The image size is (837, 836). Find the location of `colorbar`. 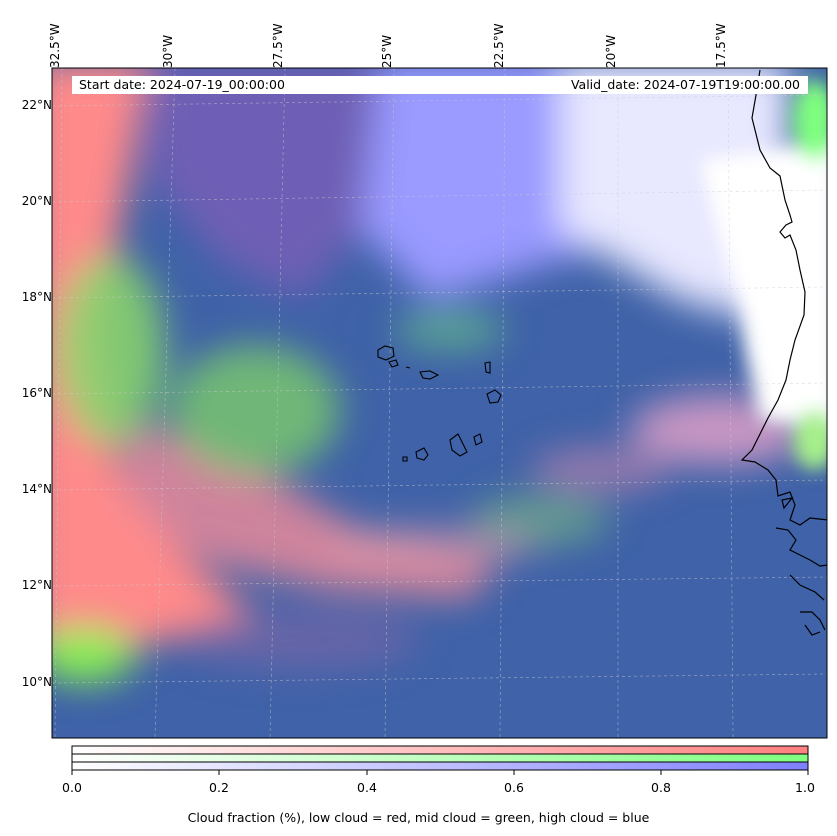

colorbar is located at coordinates (440, 760).